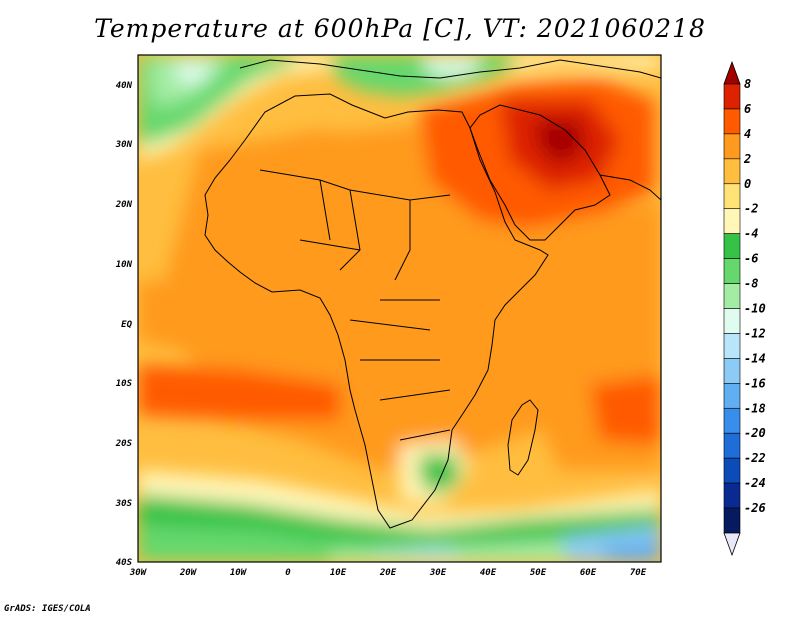  I want to click on colorbar-label: -24, so click(755, 483).